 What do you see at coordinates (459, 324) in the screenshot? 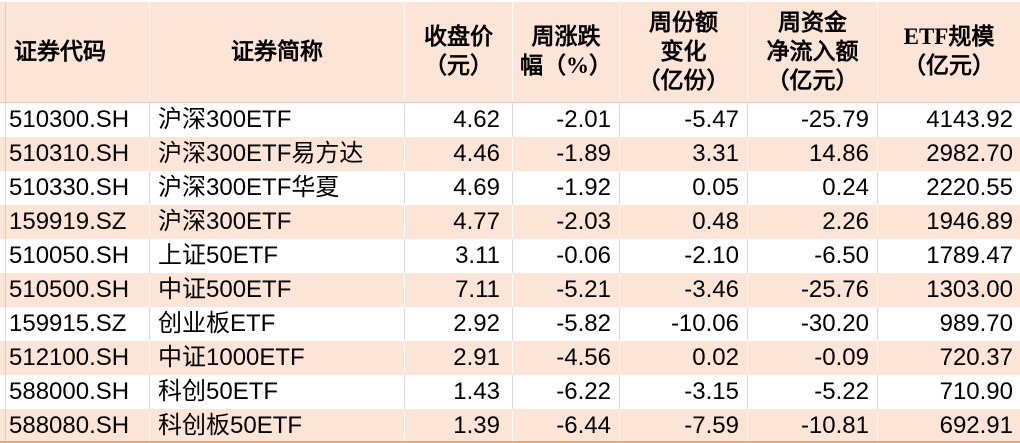
I see `cell-close_price: 2.92` at bounding box center [459, 324].